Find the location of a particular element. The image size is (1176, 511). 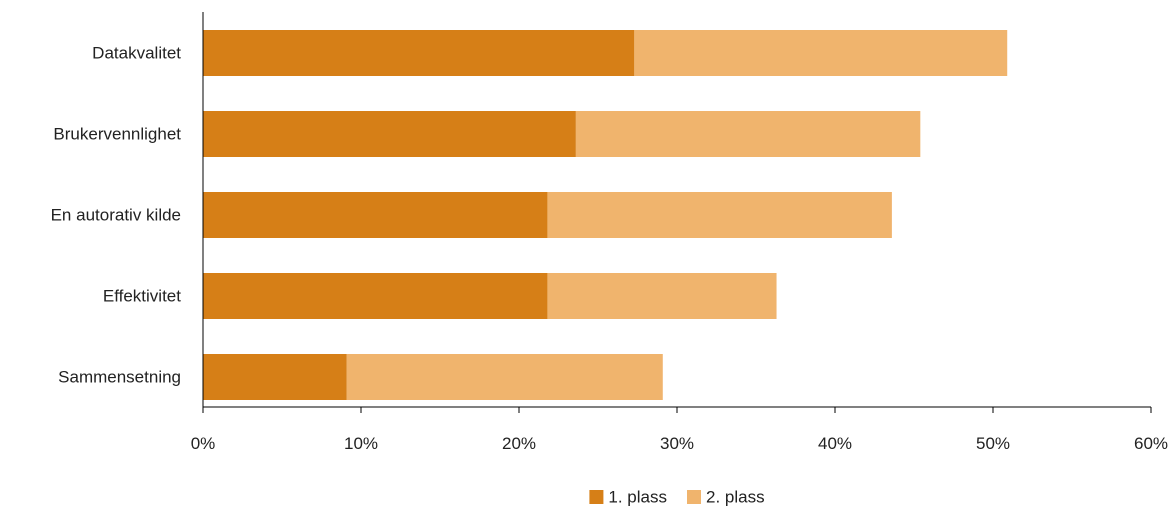

legend-label-series-1: 1. plass is located at coordinates (637, 497).